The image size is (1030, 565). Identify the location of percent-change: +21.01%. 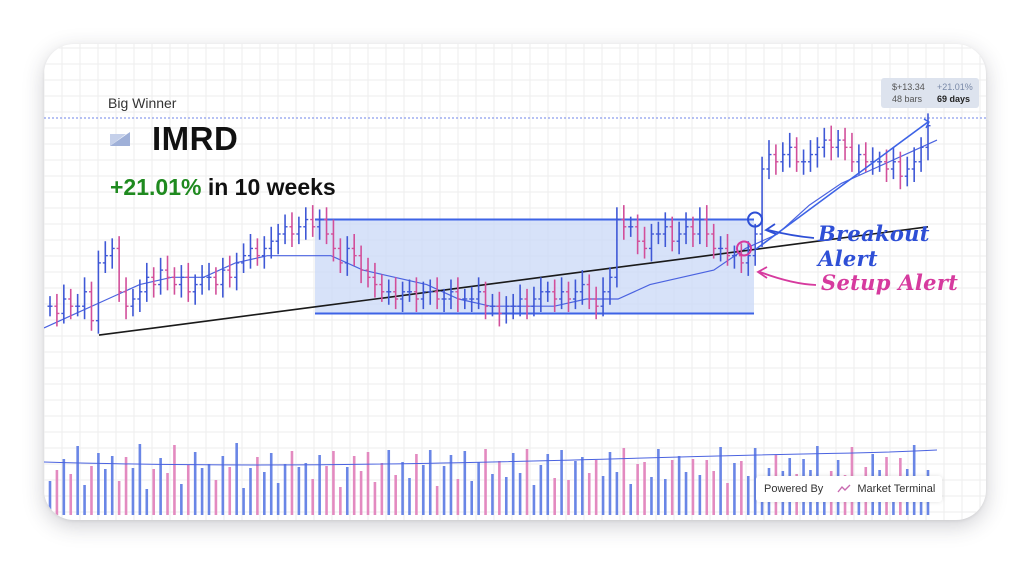
(955, 87).